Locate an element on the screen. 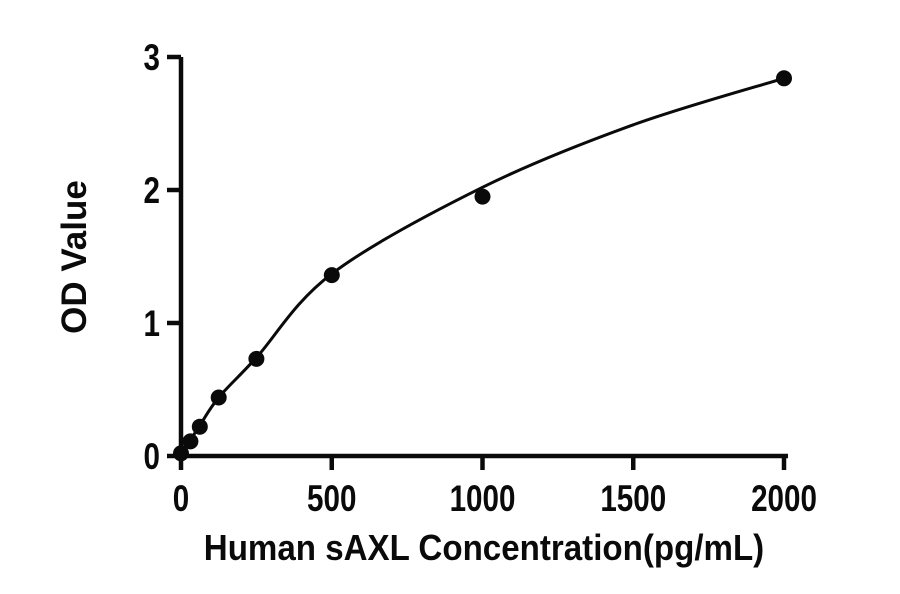 Image resolution: width=900 pixels, height=594 pixels. x-tick-label: 2000 is located at coordinates (784, 499).